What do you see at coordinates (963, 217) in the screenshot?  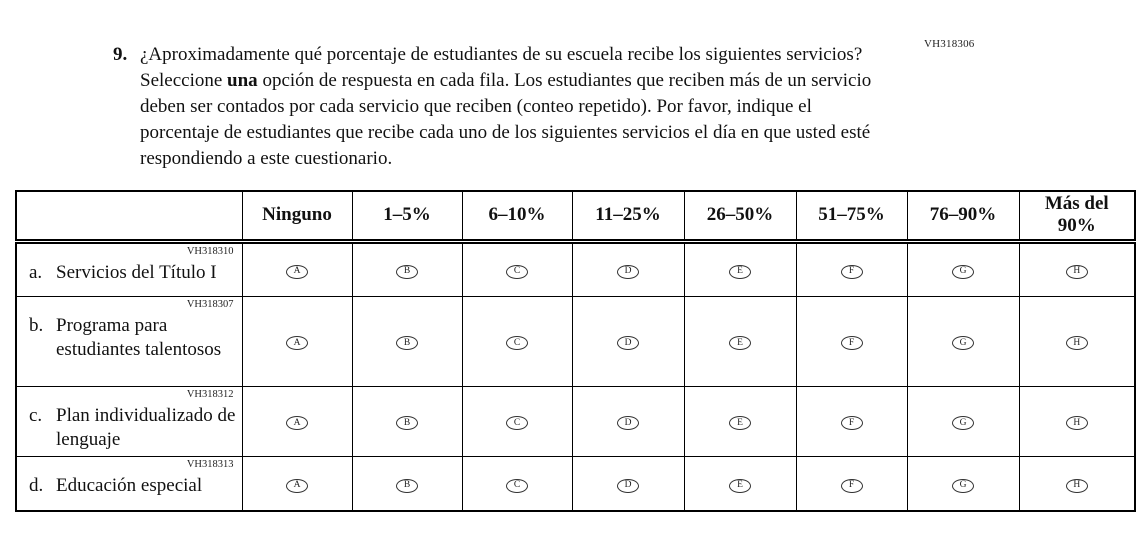 I see `column-header-76-90: 76–90%` at bounding box center [963, 217].